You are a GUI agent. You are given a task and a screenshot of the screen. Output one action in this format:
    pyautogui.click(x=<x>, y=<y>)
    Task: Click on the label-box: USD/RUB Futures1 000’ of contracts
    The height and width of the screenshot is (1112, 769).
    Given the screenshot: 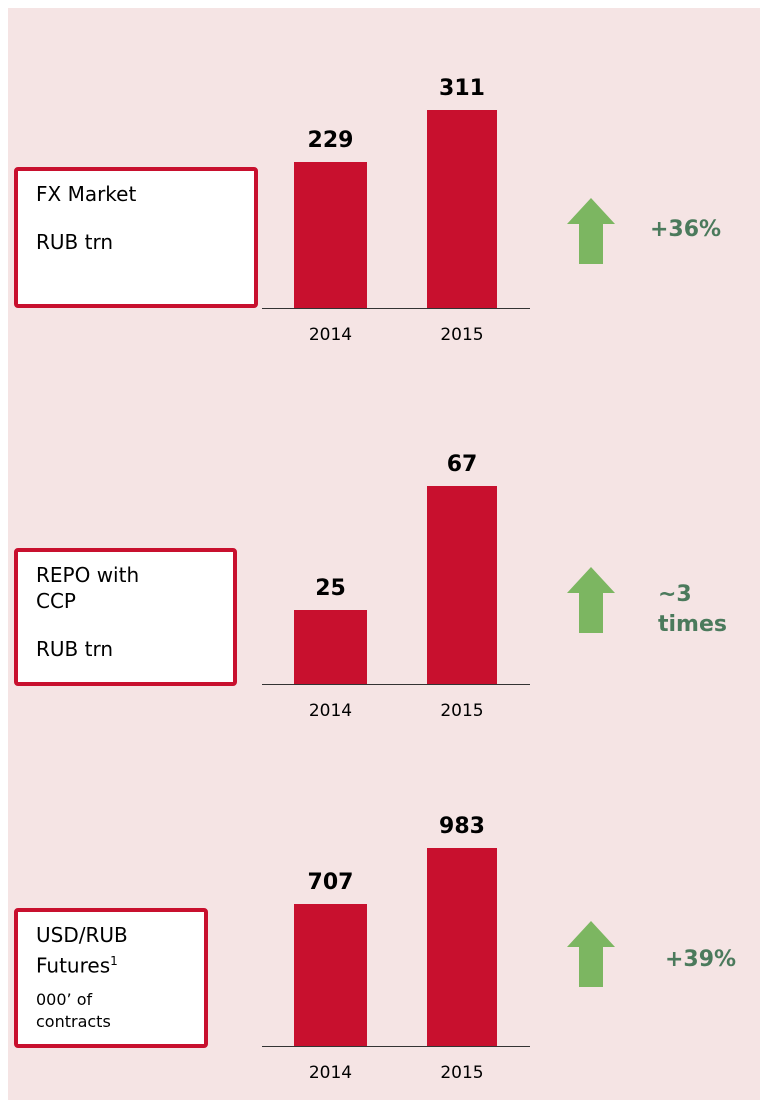 What is the action you would take?
    pyautogui.click(x=111, y=978)
    